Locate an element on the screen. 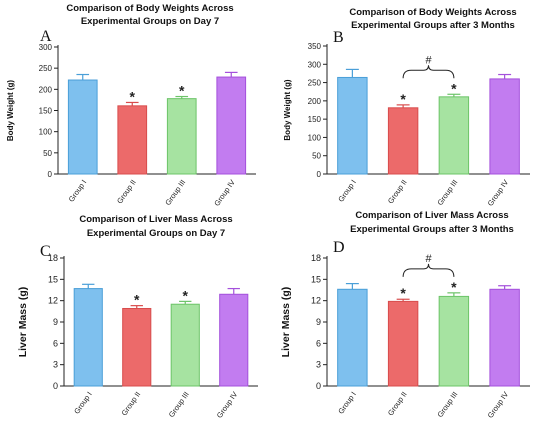 This screenshot has width=550, height=428. panel-letter: A is located at coordinates (46, 36).